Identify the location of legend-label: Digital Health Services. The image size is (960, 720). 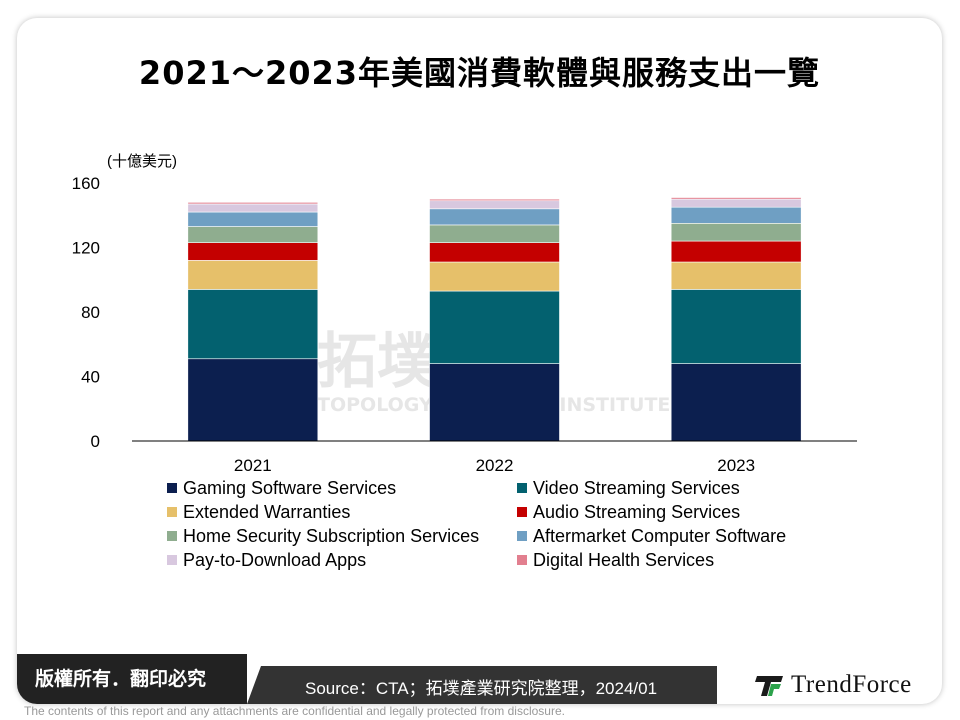
(624, 560).